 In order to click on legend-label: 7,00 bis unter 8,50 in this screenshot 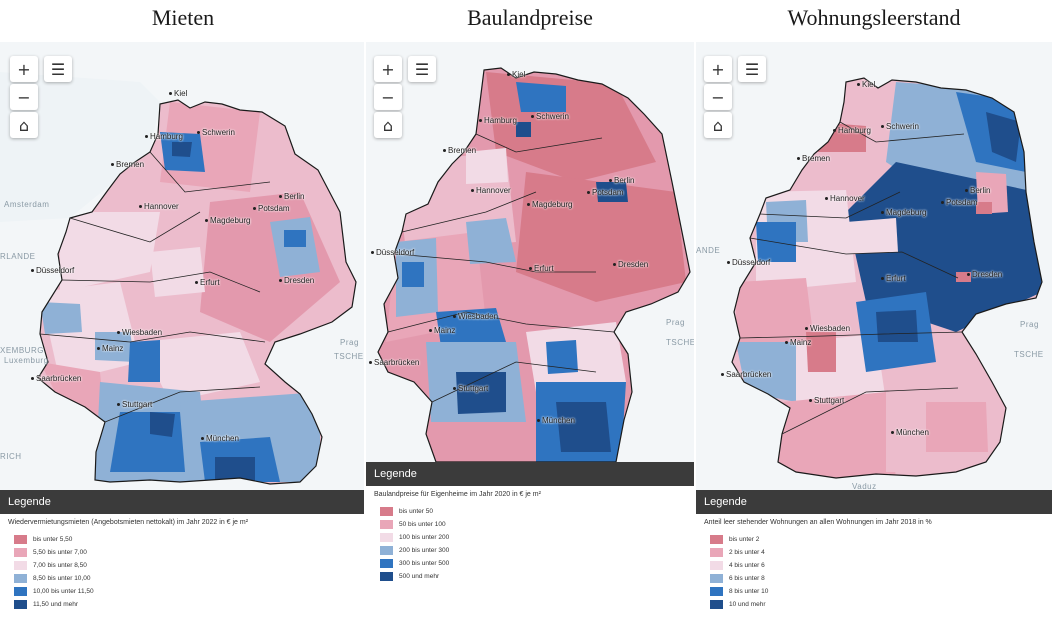, I will do `click(60, 565)`.